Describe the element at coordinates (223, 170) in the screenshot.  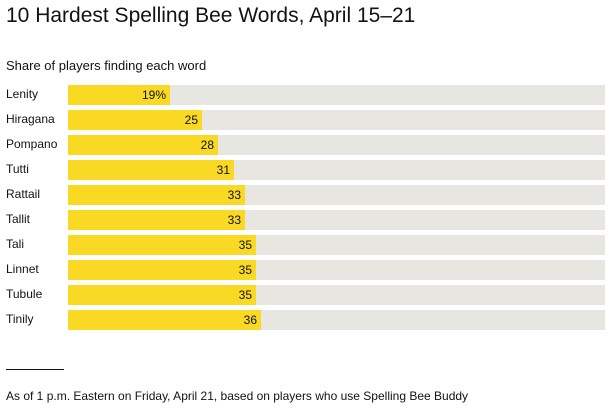
I see `bar-value-label: 31` at that location.